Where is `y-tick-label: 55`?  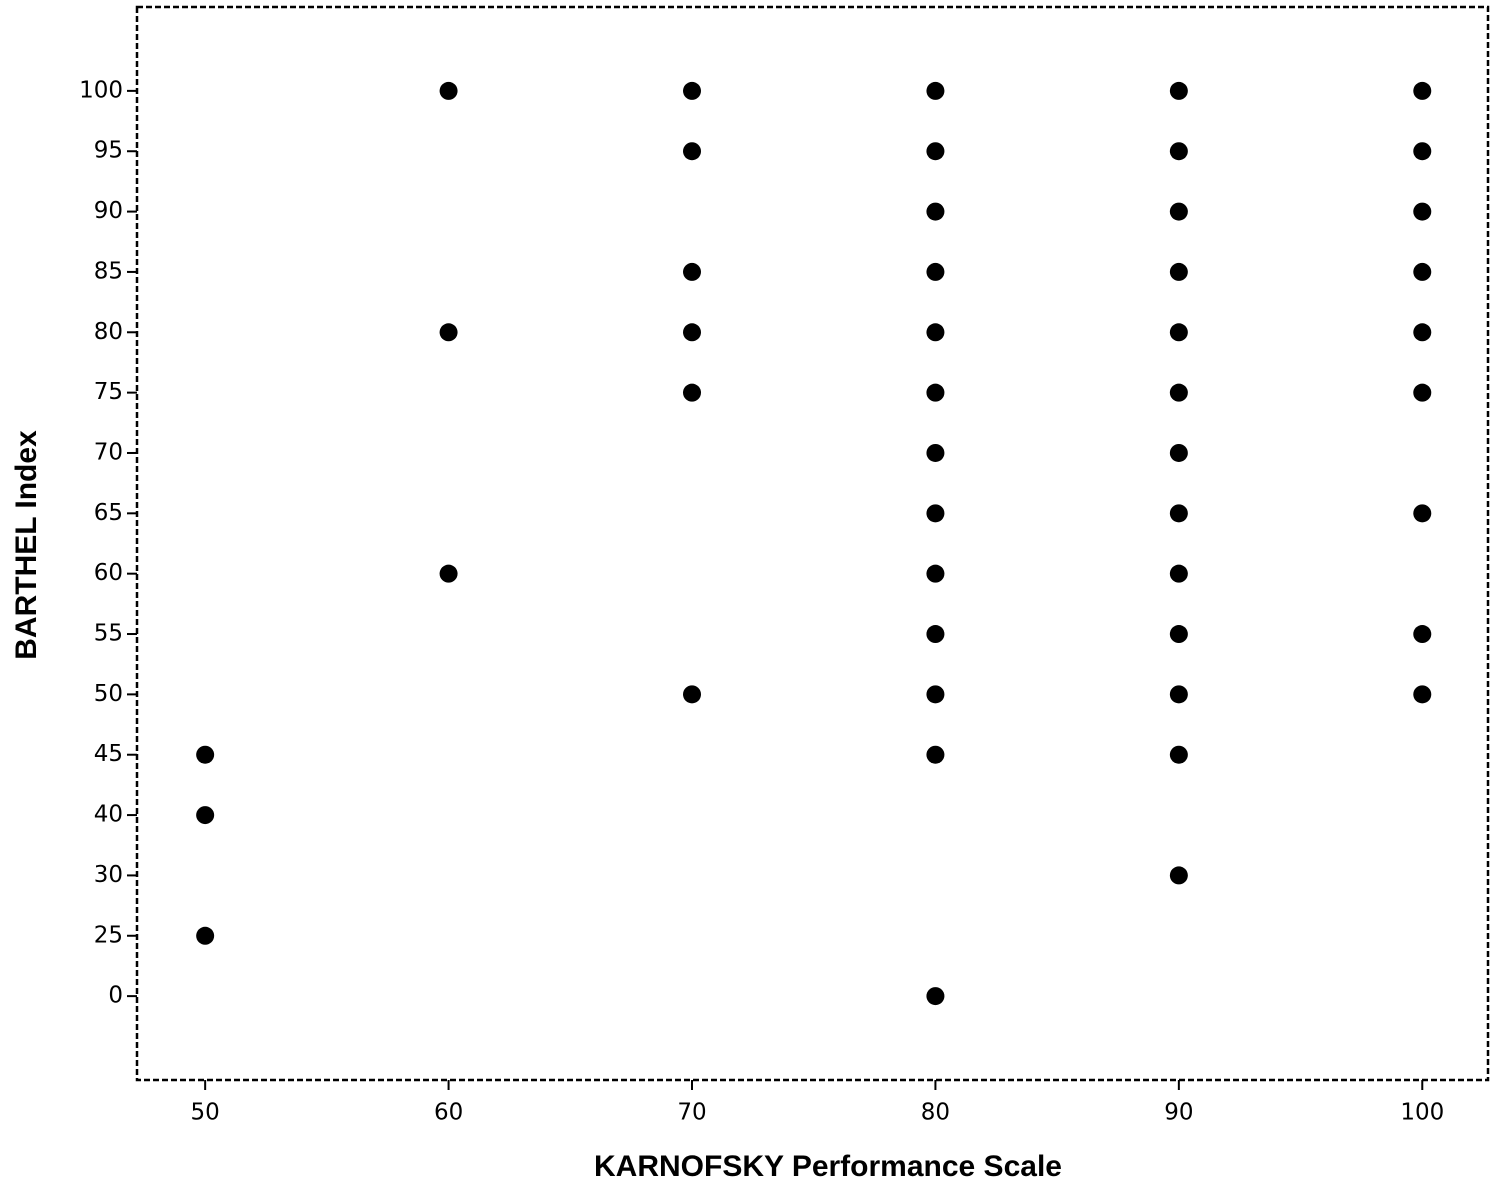
y-tick-label: 55 is located at coordinates (108, 634).